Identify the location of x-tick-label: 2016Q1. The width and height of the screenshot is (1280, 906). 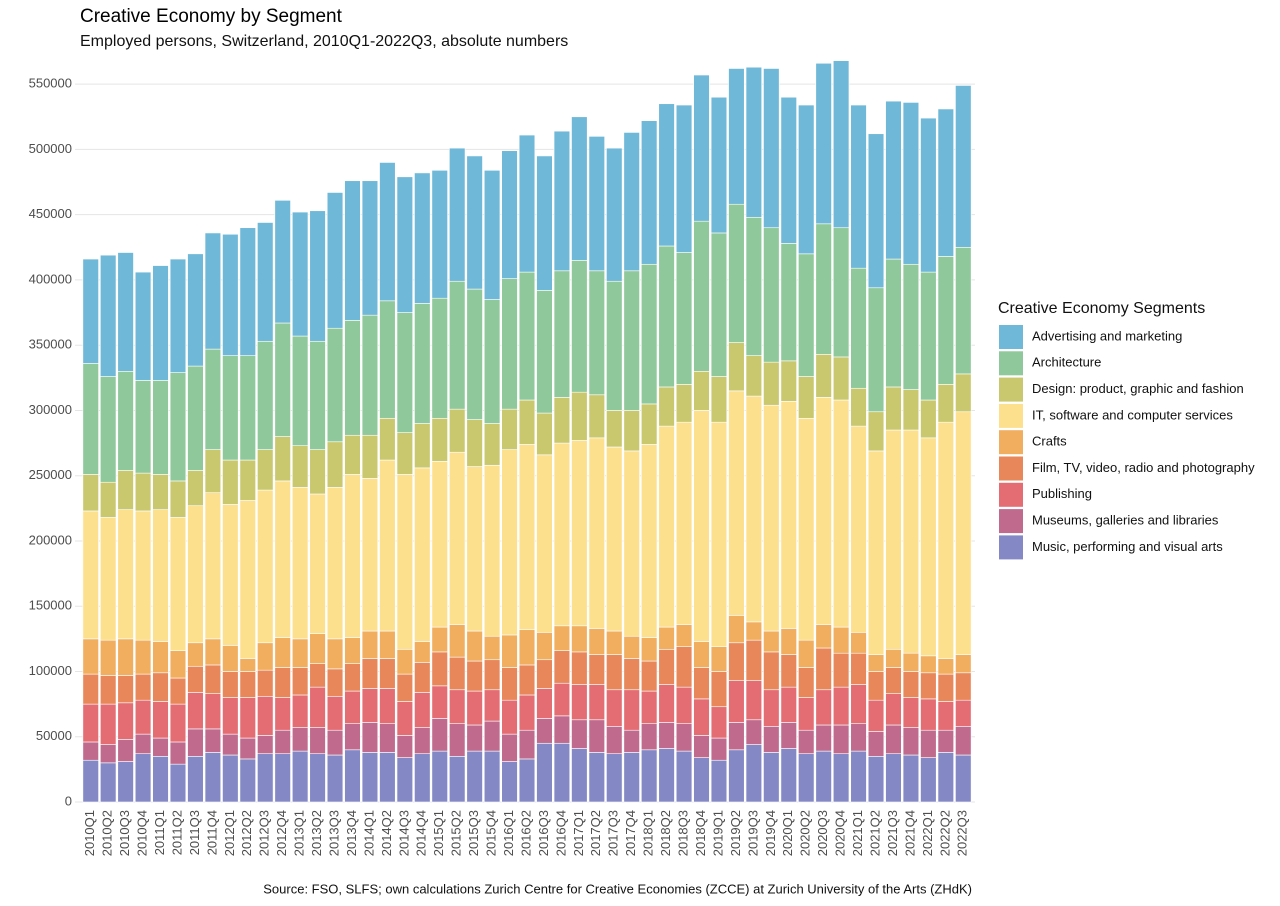
(508, 833).